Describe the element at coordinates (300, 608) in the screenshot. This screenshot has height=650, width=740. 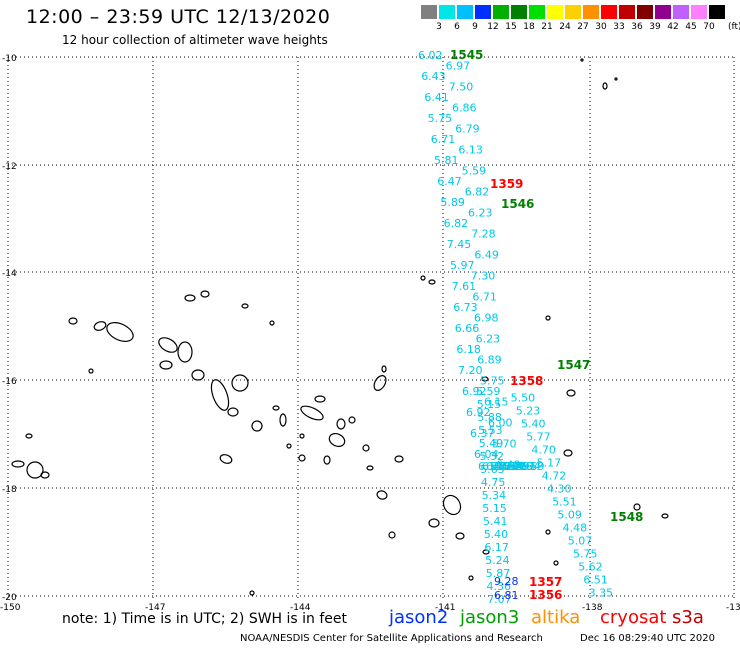
I see `x-tick-label: -144` at that location.